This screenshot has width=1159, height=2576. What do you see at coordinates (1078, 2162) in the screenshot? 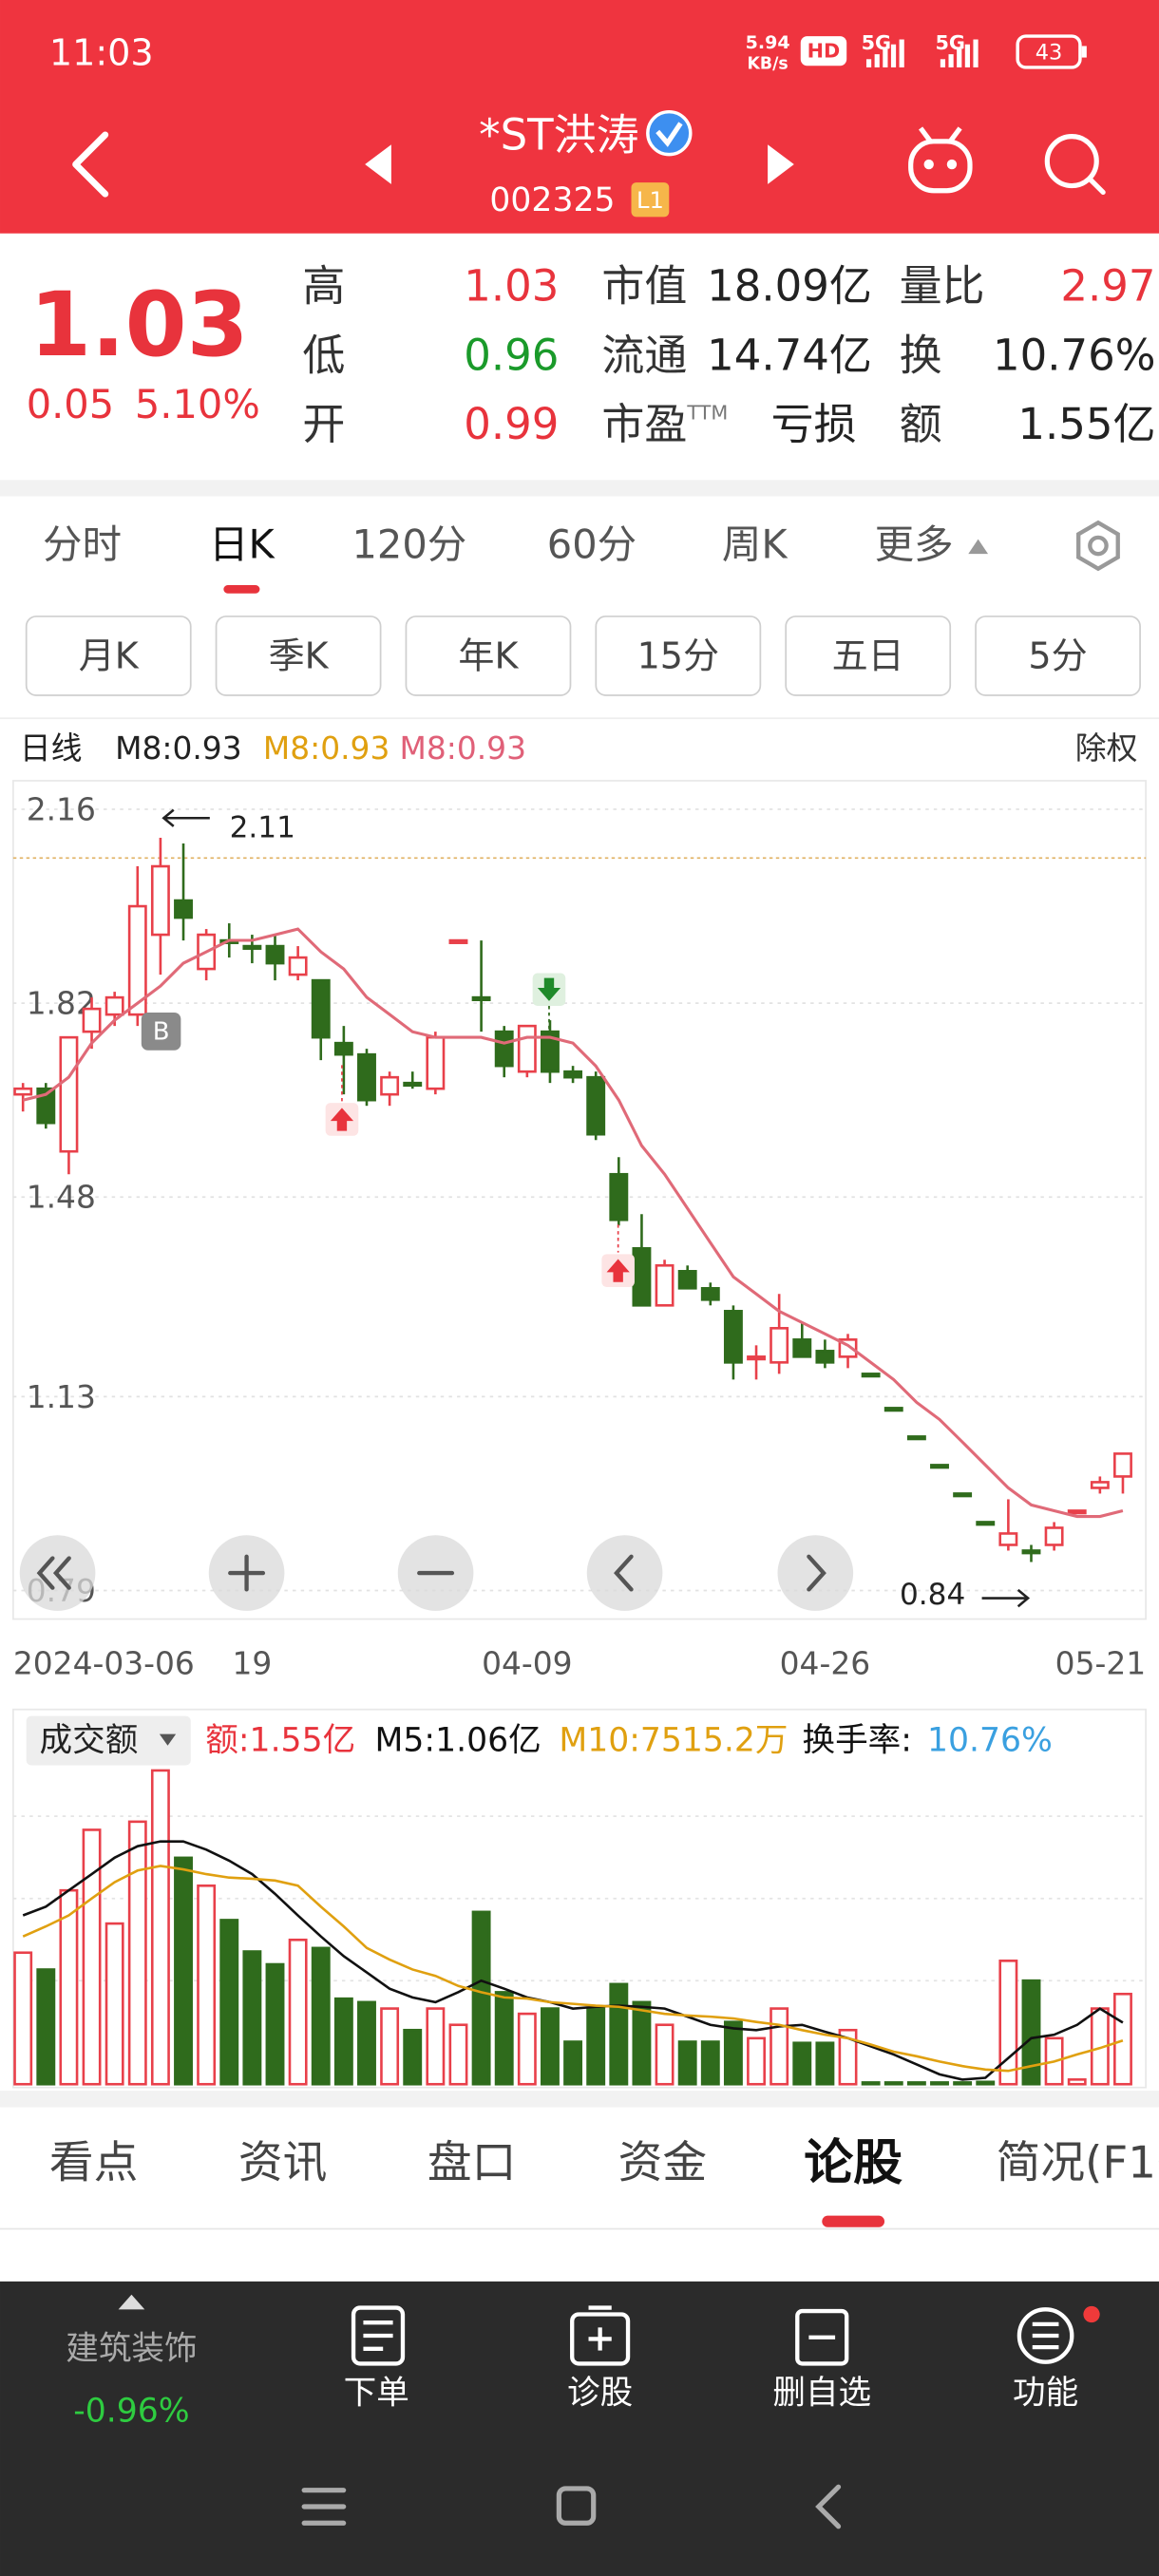
I see `info-tab: 简况(F10)` at bounding box center [1078, 2162].